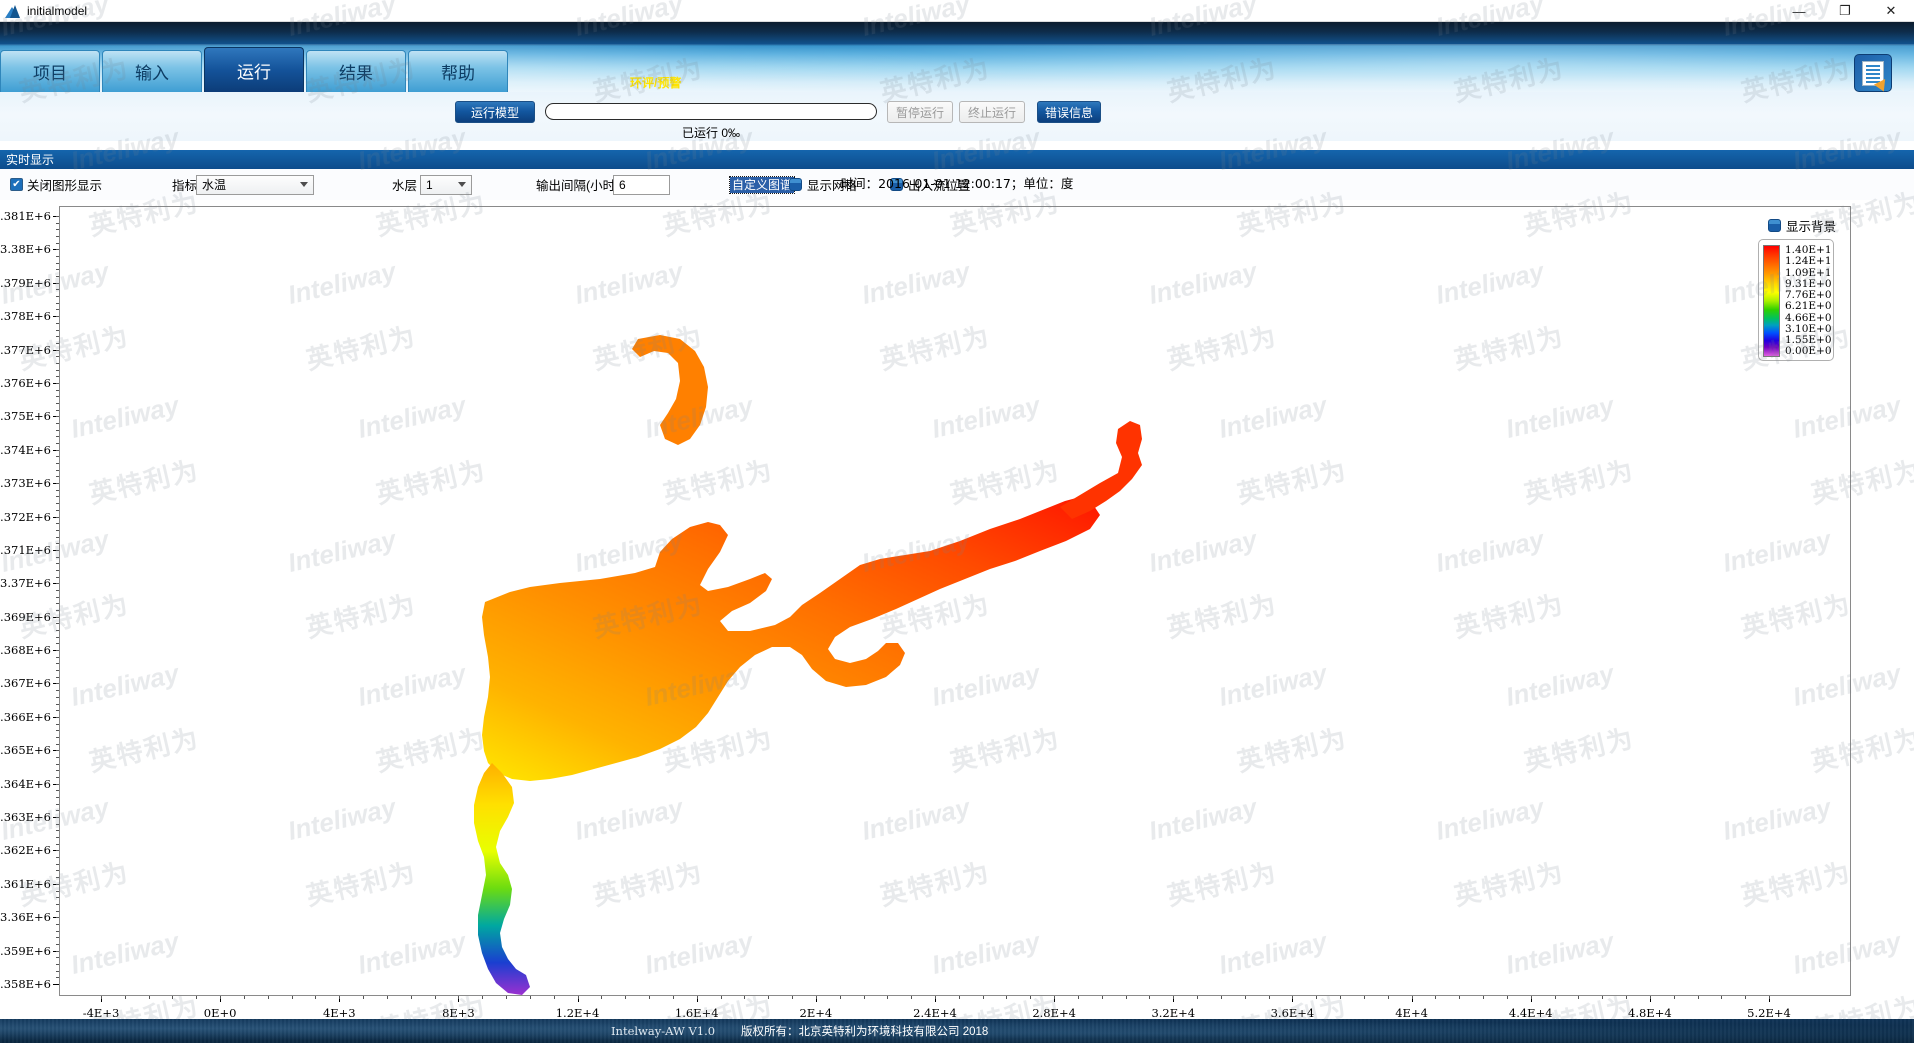  I want to click on eia-warning-link: 环评/预警, so click(656, 83).